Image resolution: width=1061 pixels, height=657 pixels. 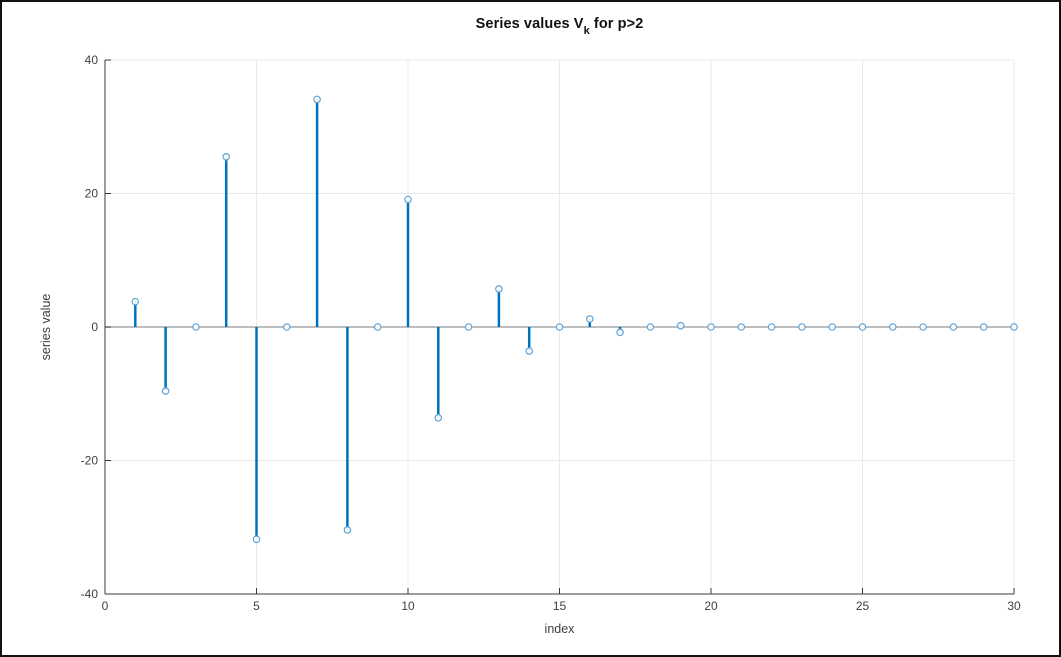 I want to click on y-tick-label: -20, so click(x=90, y=461).